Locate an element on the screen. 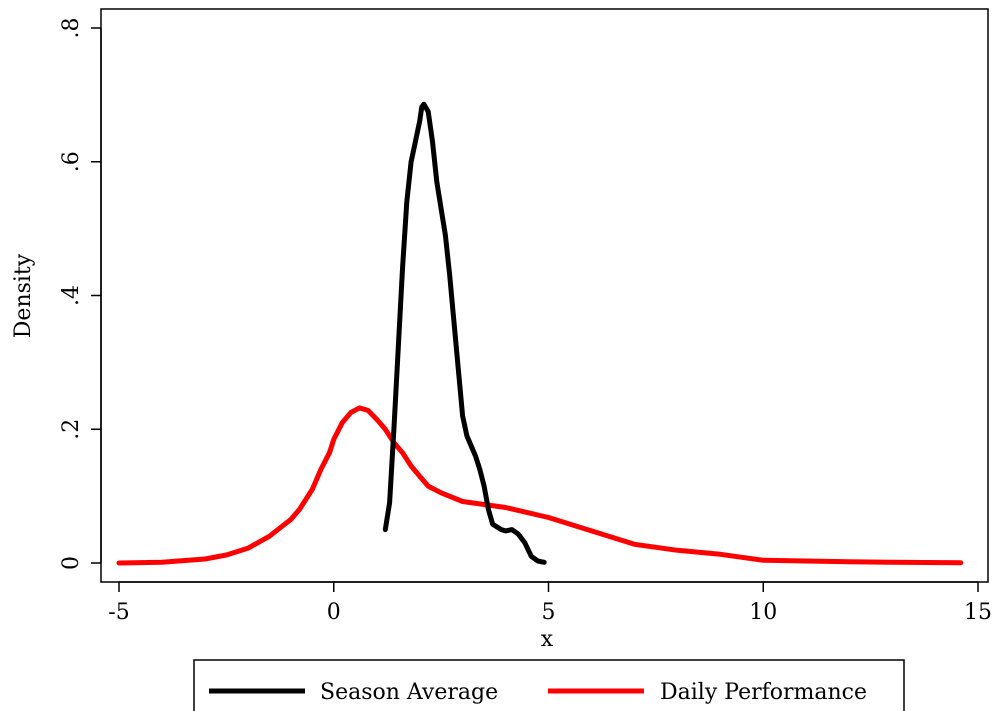 The width and height of the screenshot is (993, 711). y-tick-label: .8 is located at coordinates (71, 28).